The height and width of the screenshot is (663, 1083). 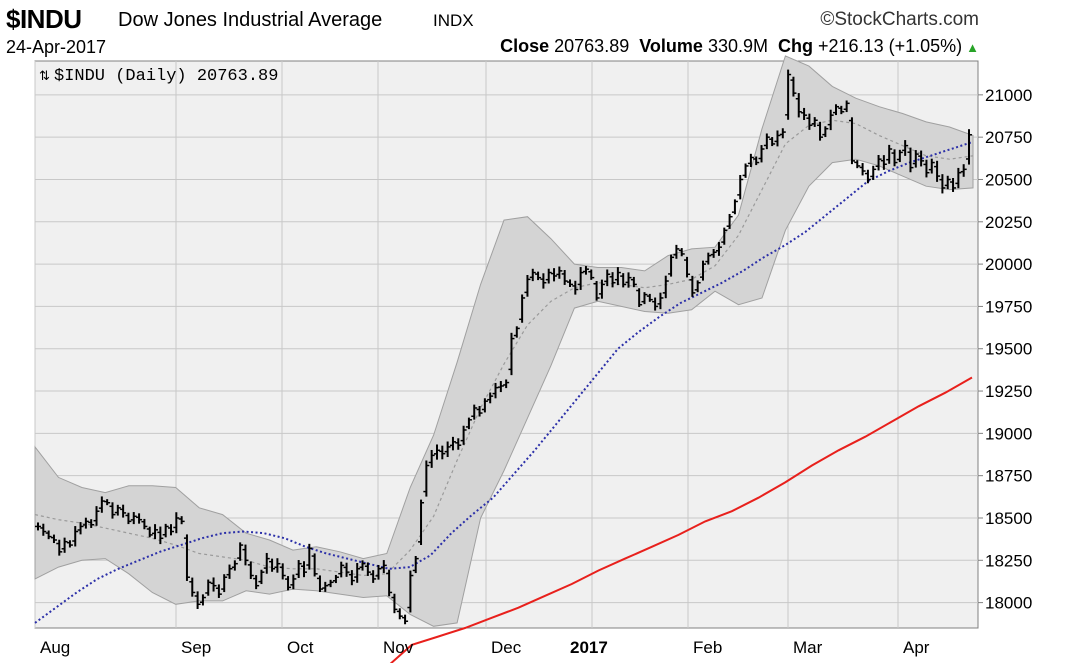 I want to click on symbol-title: $INDU, so click(x=44, y=19).